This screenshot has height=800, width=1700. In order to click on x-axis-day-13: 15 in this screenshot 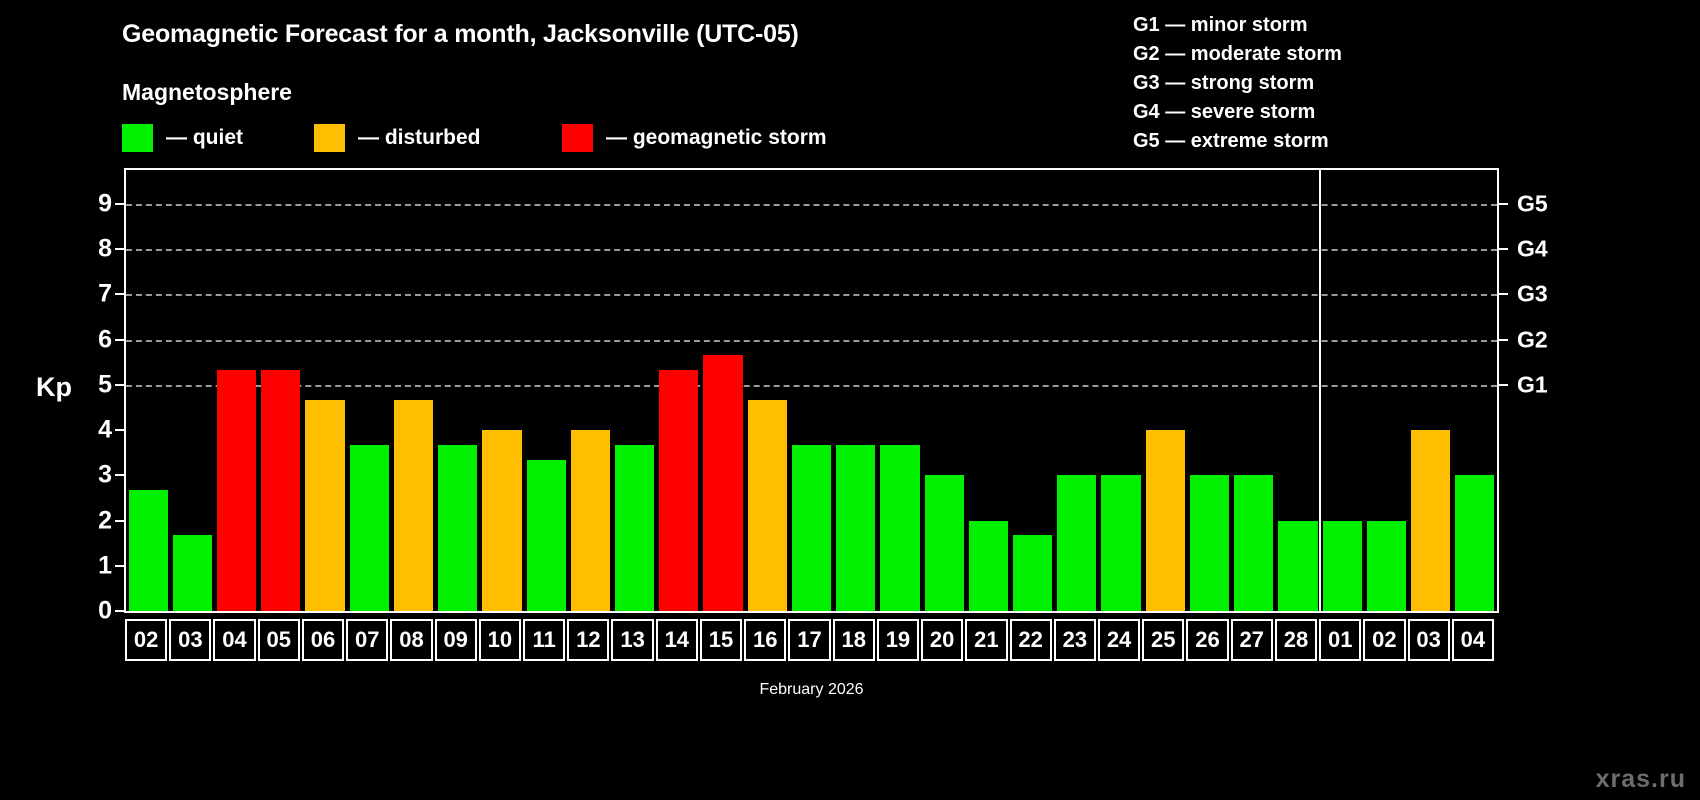, I will do `click(721, 640)`.